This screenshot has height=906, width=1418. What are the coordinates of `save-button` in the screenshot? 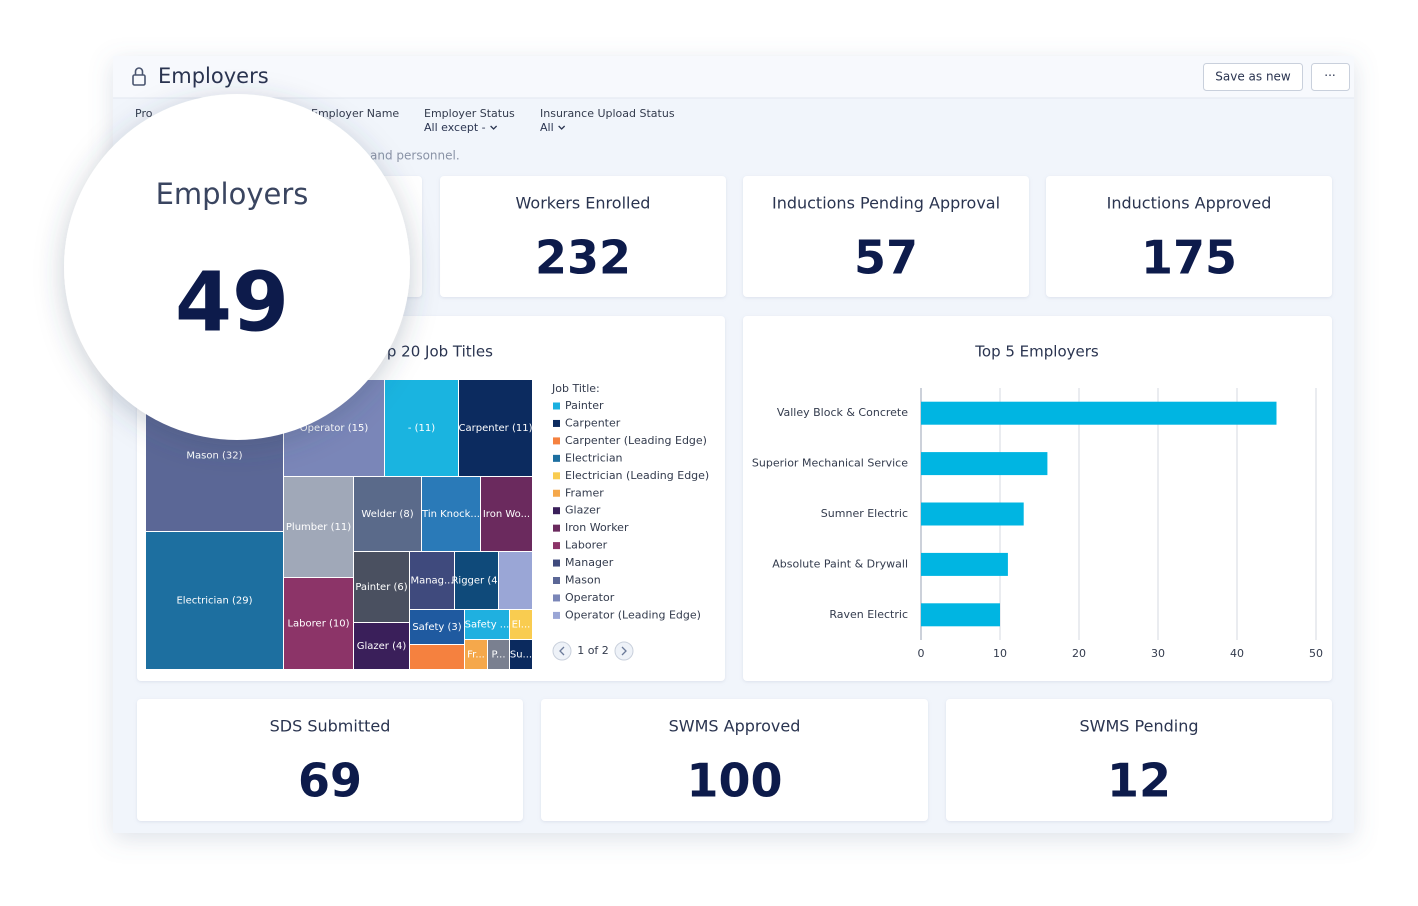 It's located at (1253, 77).